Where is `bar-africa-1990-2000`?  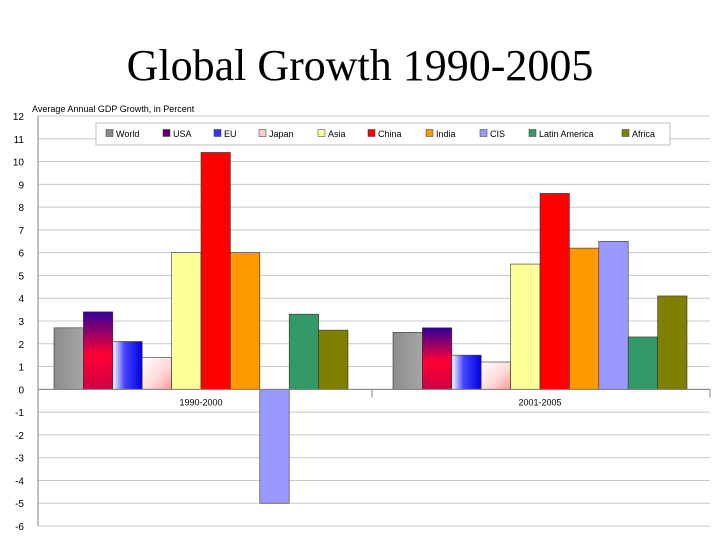
bar-africa-1990-2000 is located at coordinates (333, 359).